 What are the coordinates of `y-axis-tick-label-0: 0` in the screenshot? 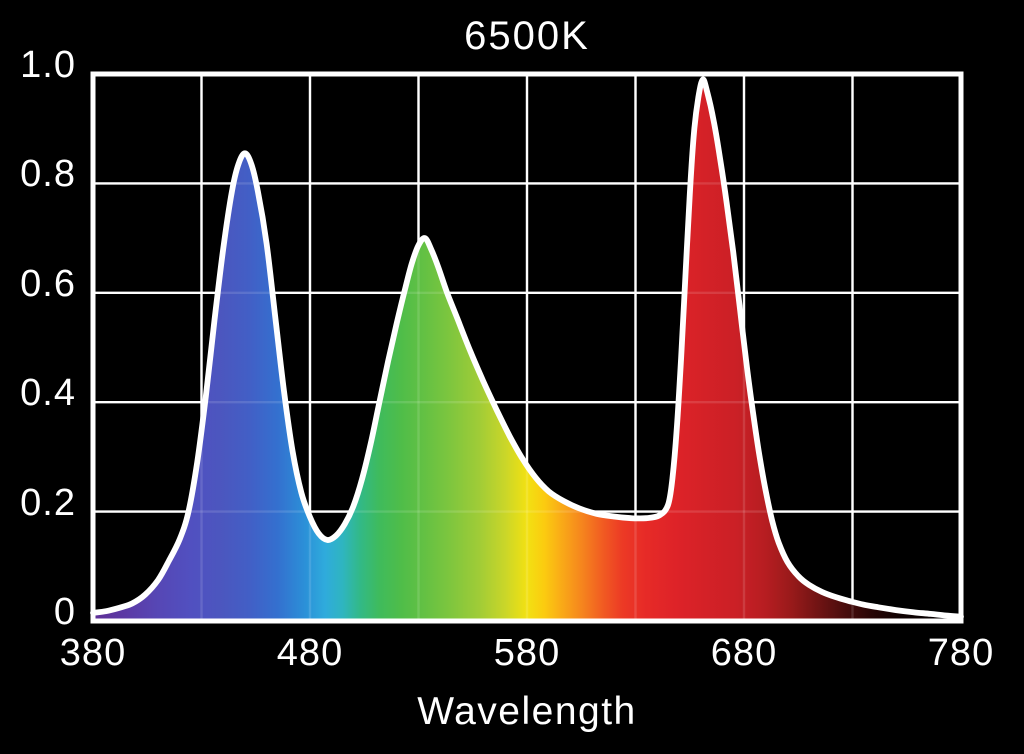 It's located at (64, 612).